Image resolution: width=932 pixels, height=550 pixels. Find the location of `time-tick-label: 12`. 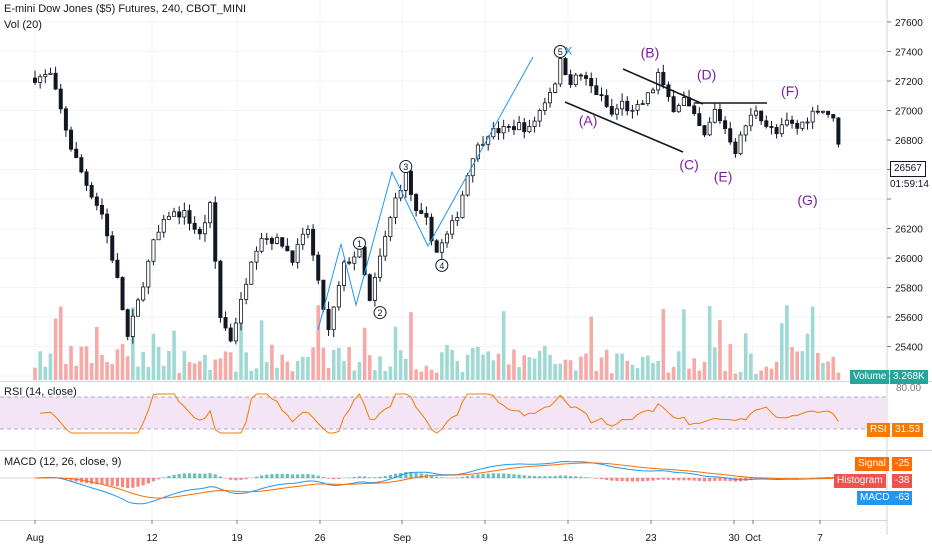

time-tick-label: 12 is located at coordinates (152, 538).